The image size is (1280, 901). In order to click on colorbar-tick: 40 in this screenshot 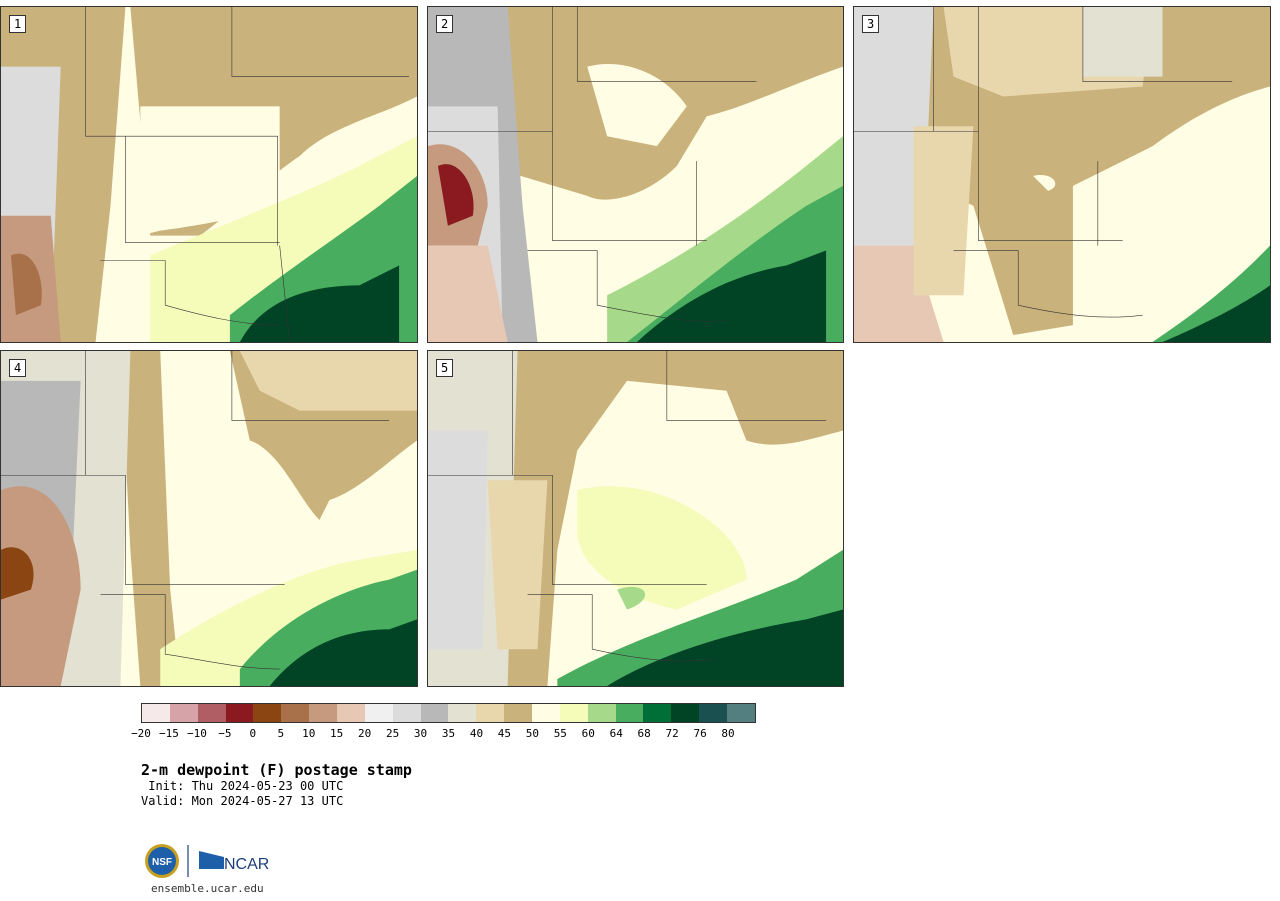, I will do `click(476, 733)`.